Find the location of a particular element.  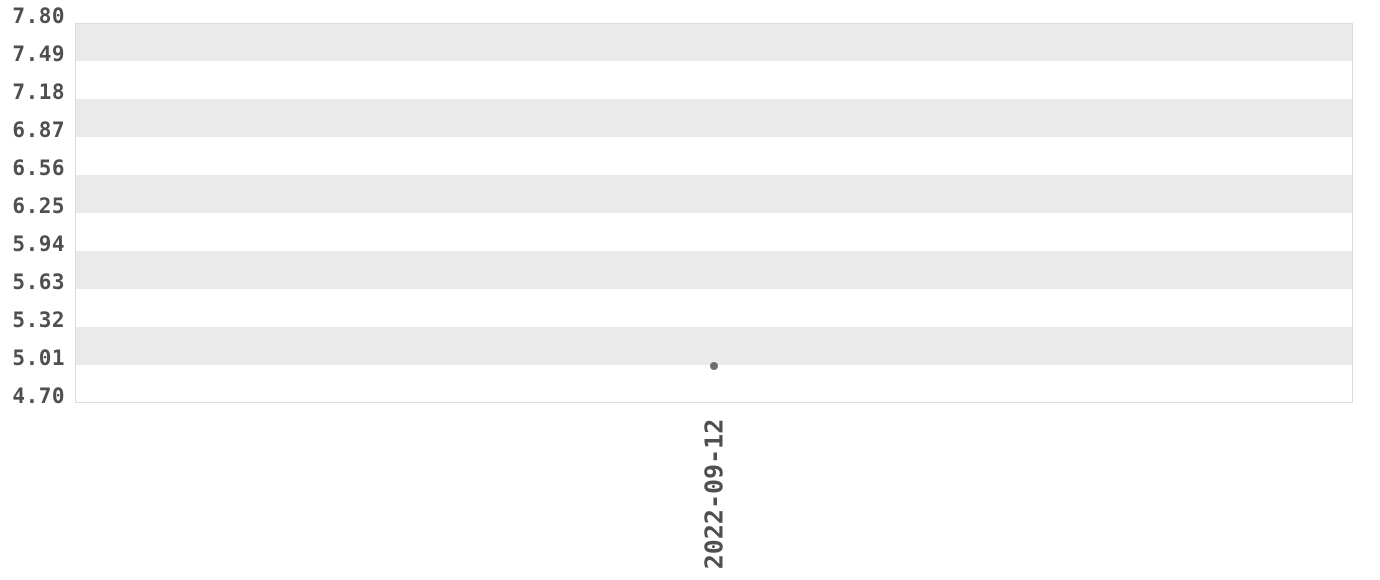

x-tick-label: 2022-09-12 is located at coordinates (714, 494).